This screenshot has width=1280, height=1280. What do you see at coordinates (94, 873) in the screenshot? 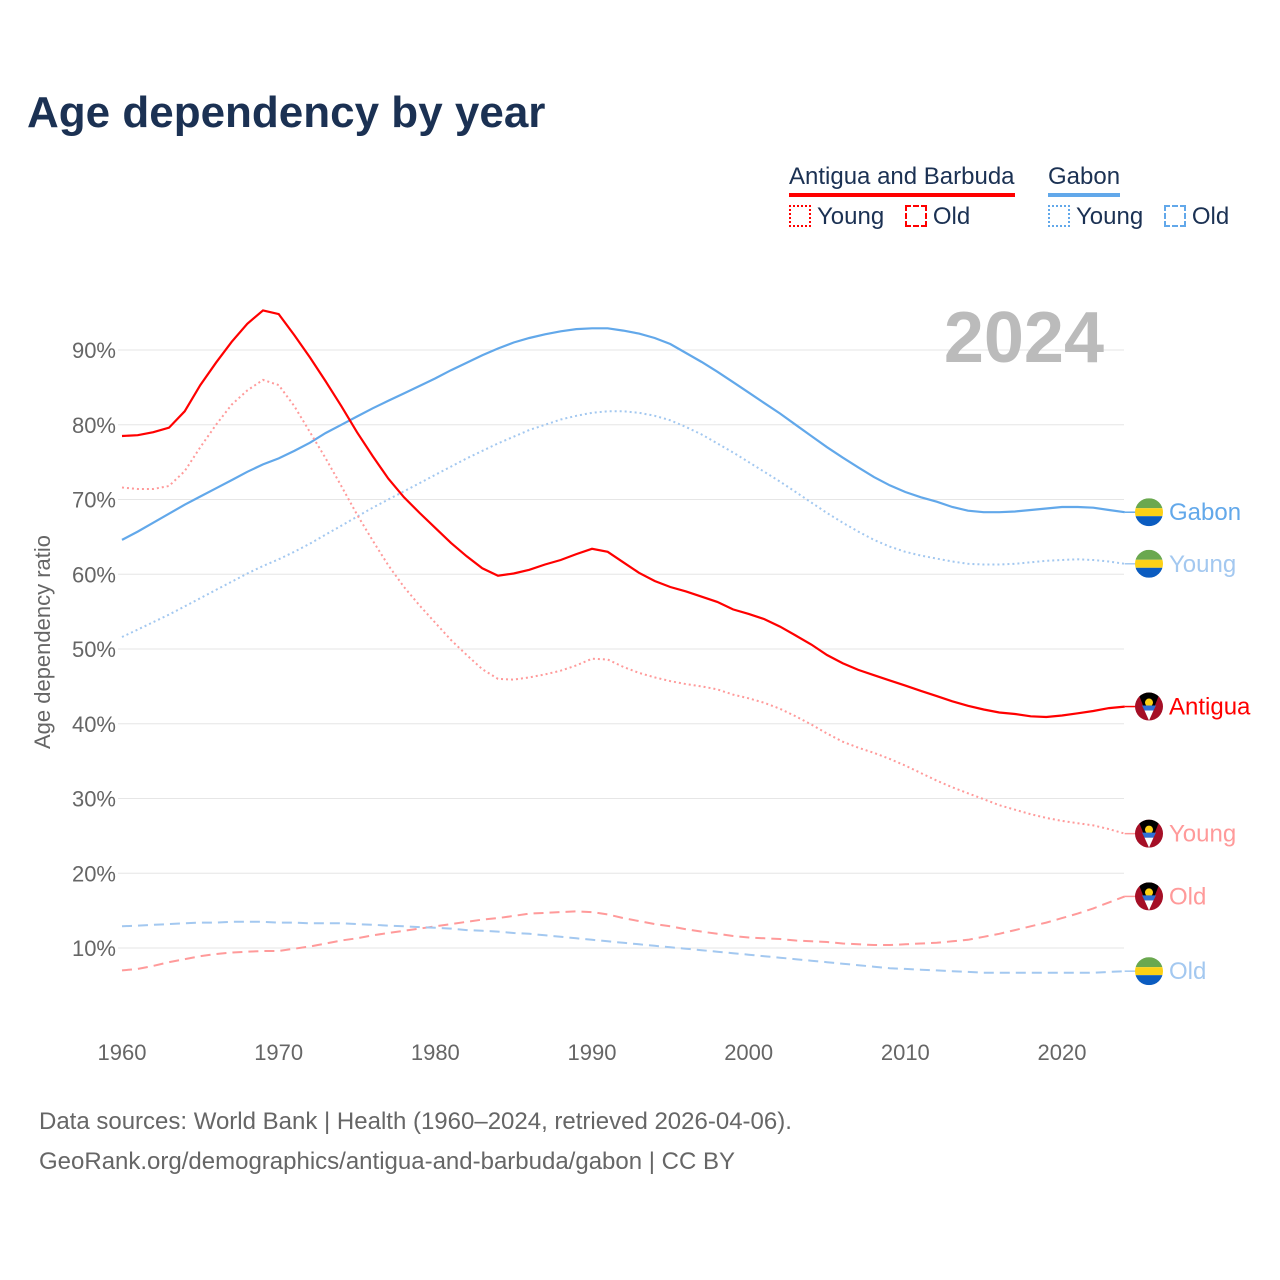
I see `y-tick-label: 20%` at bounding box center [94, 873].